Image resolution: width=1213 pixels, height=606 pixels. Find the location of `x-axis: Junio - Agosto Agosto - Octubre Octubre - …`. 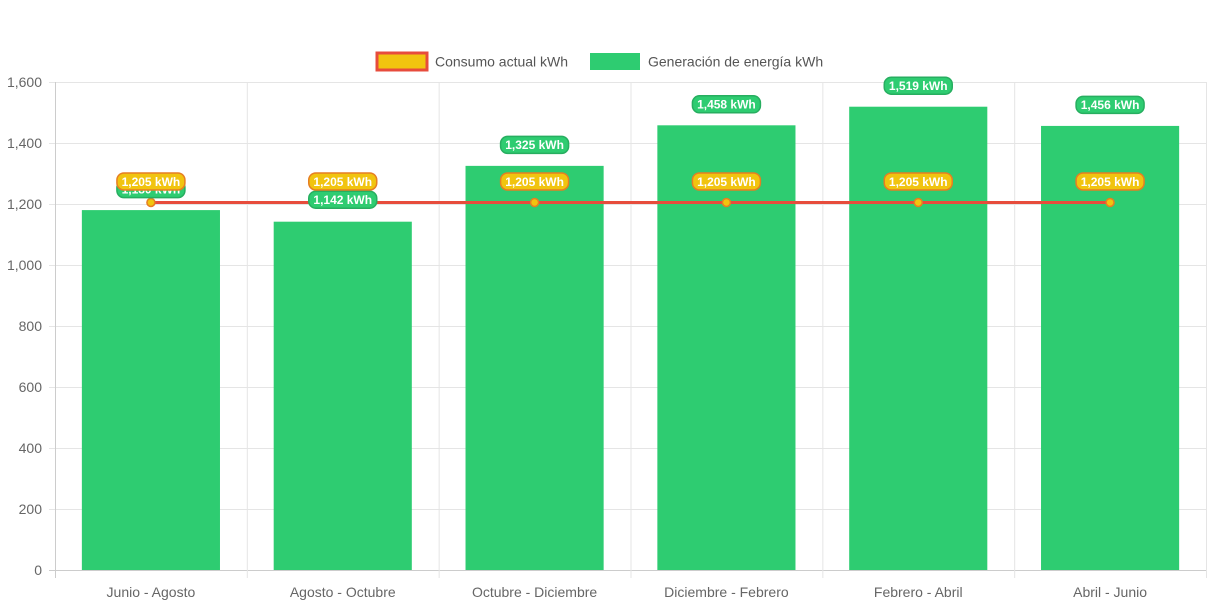

x-axis: Junio - Agosto Agosto - Octubre Octubre - … is located at coordinates (627, 592).